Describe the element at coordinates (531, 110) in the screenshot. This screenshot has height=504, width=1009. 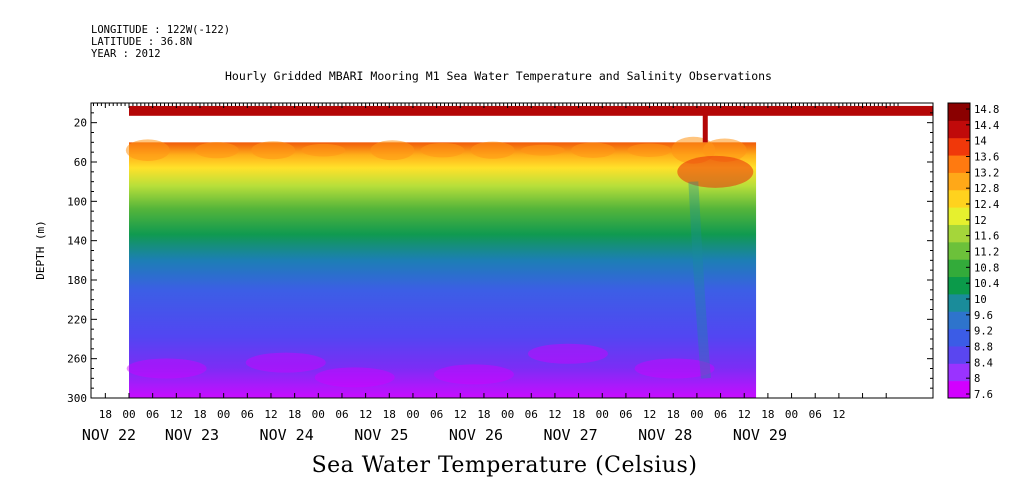
I see `surface-temperature-band` at that location.